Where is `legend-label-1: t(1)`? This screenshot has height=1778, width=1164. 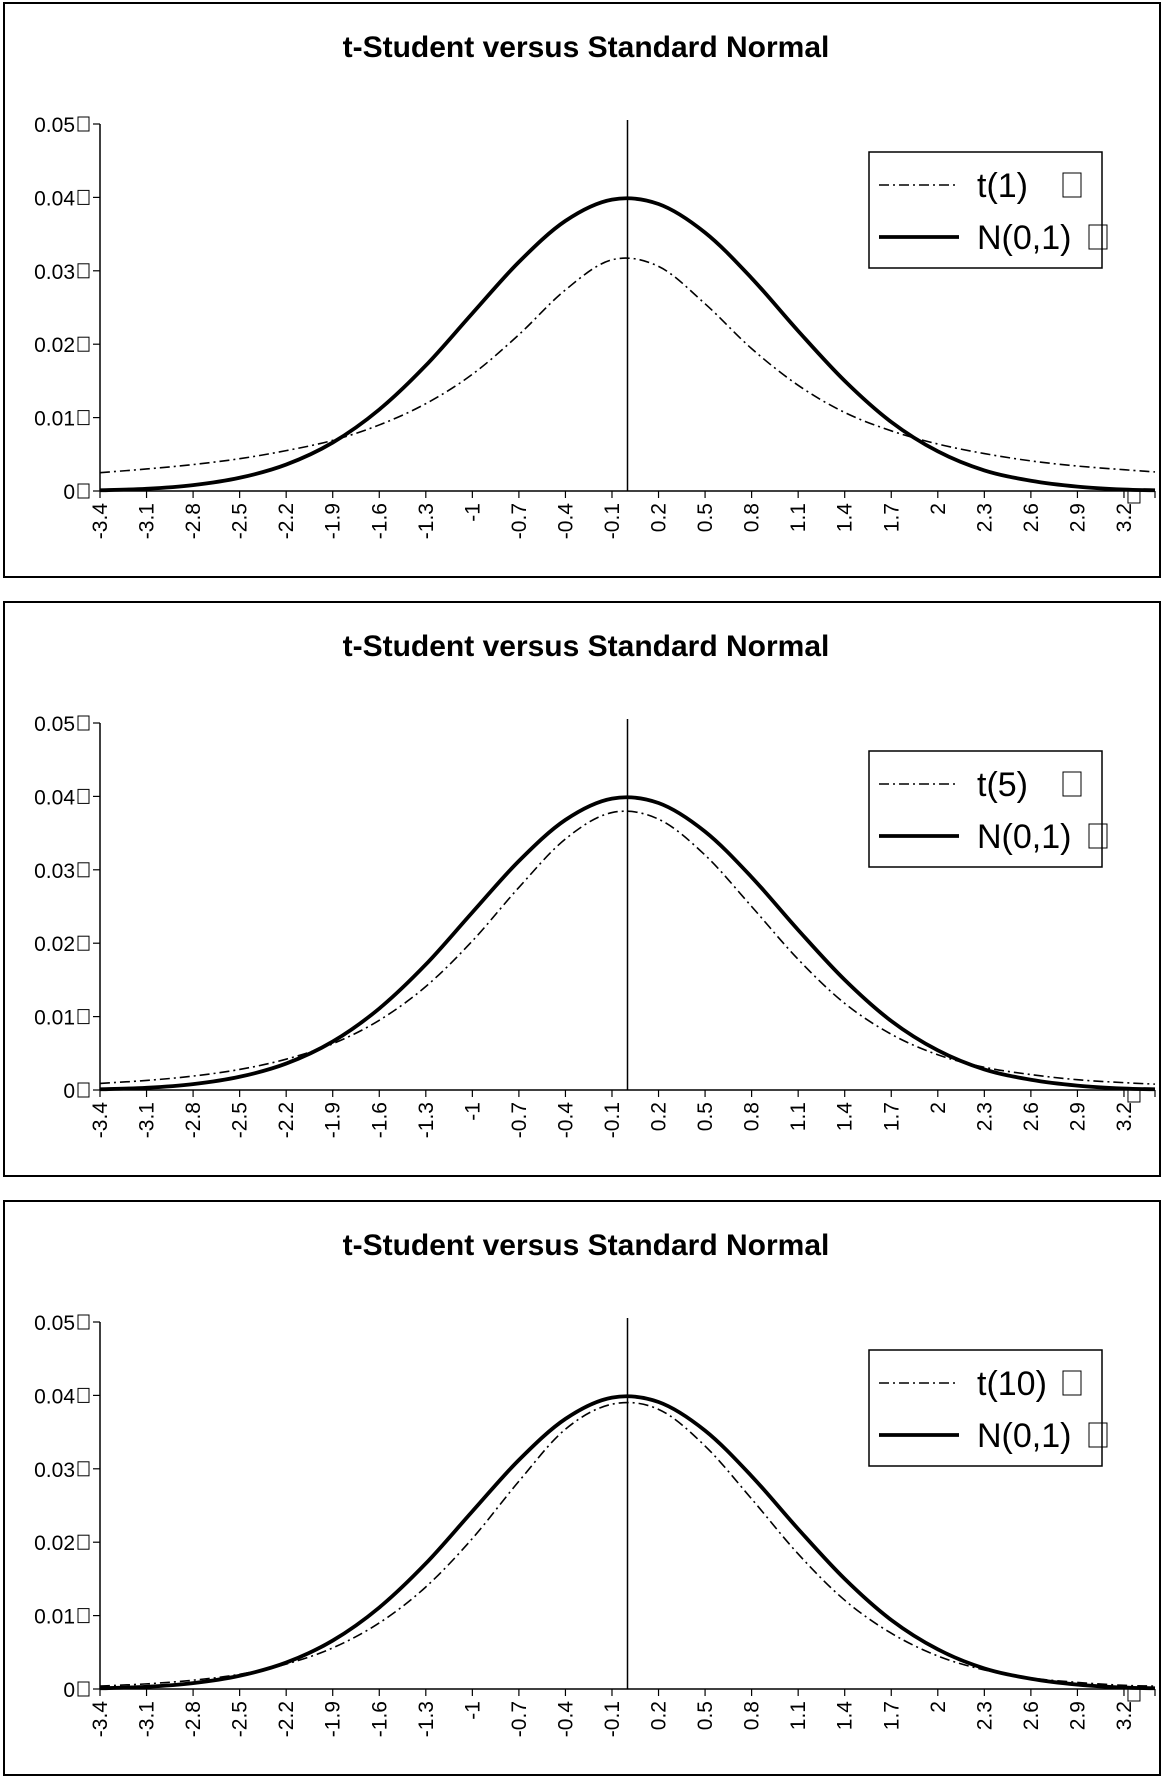
legend-label-1: t(1) is located at coordinates (1002, 186).